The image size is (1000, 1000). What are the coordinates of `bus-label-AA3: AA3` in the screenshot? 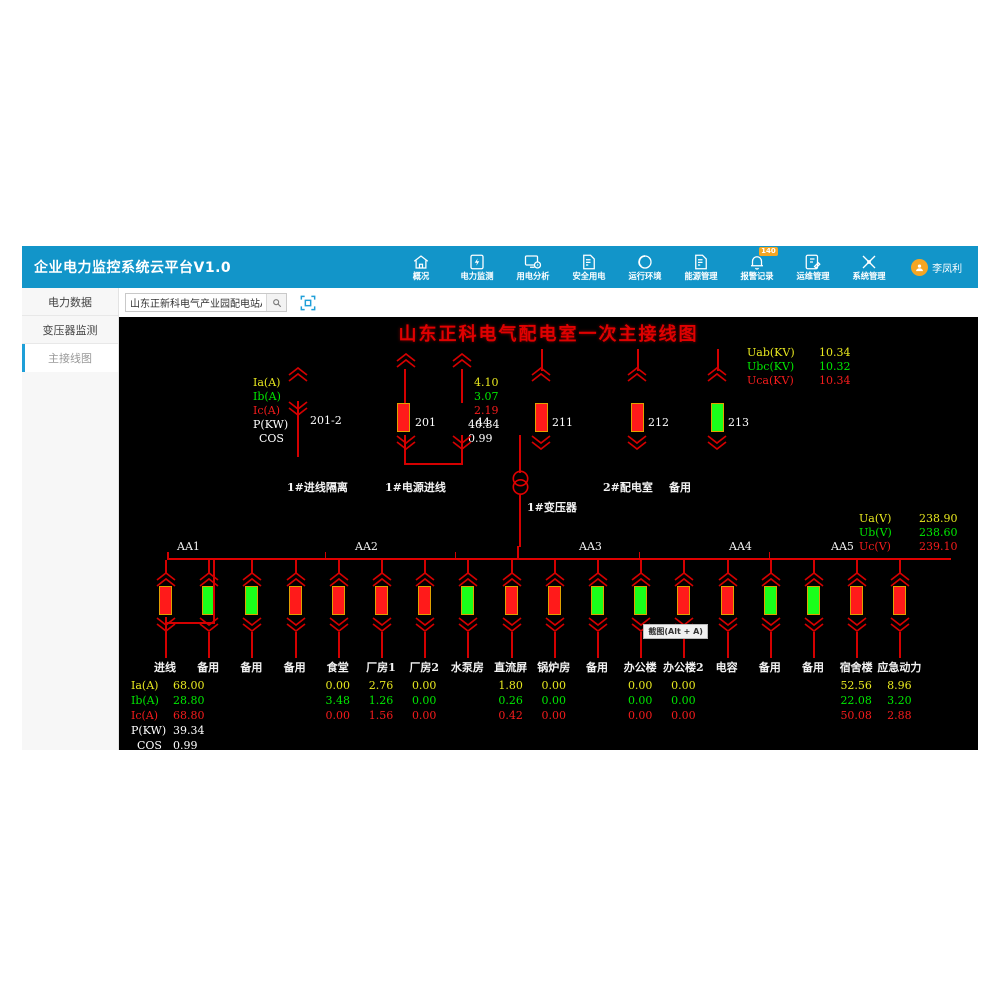 It's located at (590, 546).